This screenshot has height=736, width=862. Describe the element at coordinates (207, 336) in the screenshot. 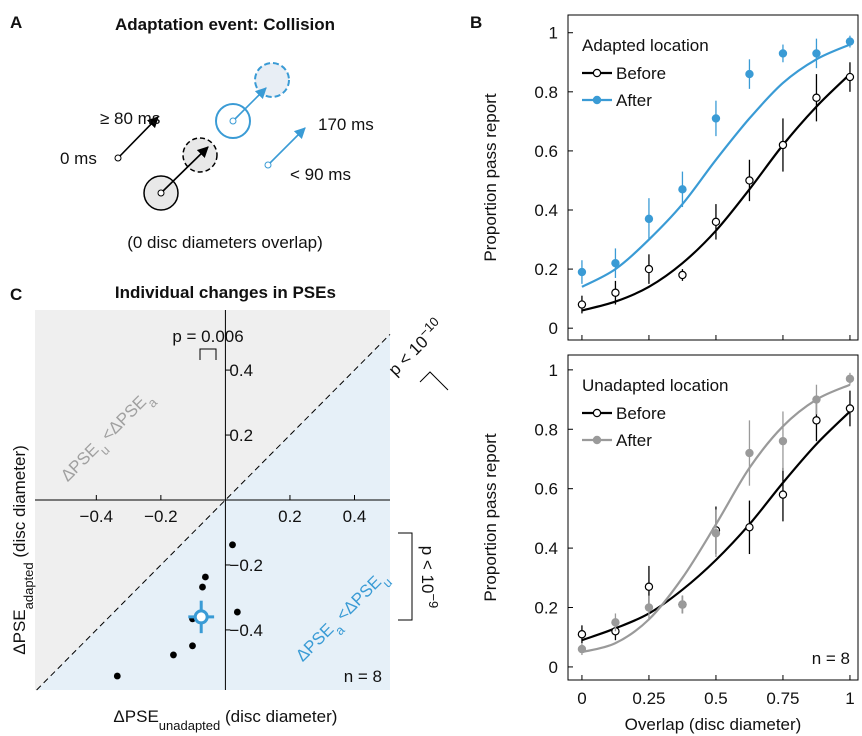

I see `p-value: p = 0.006` at that location.